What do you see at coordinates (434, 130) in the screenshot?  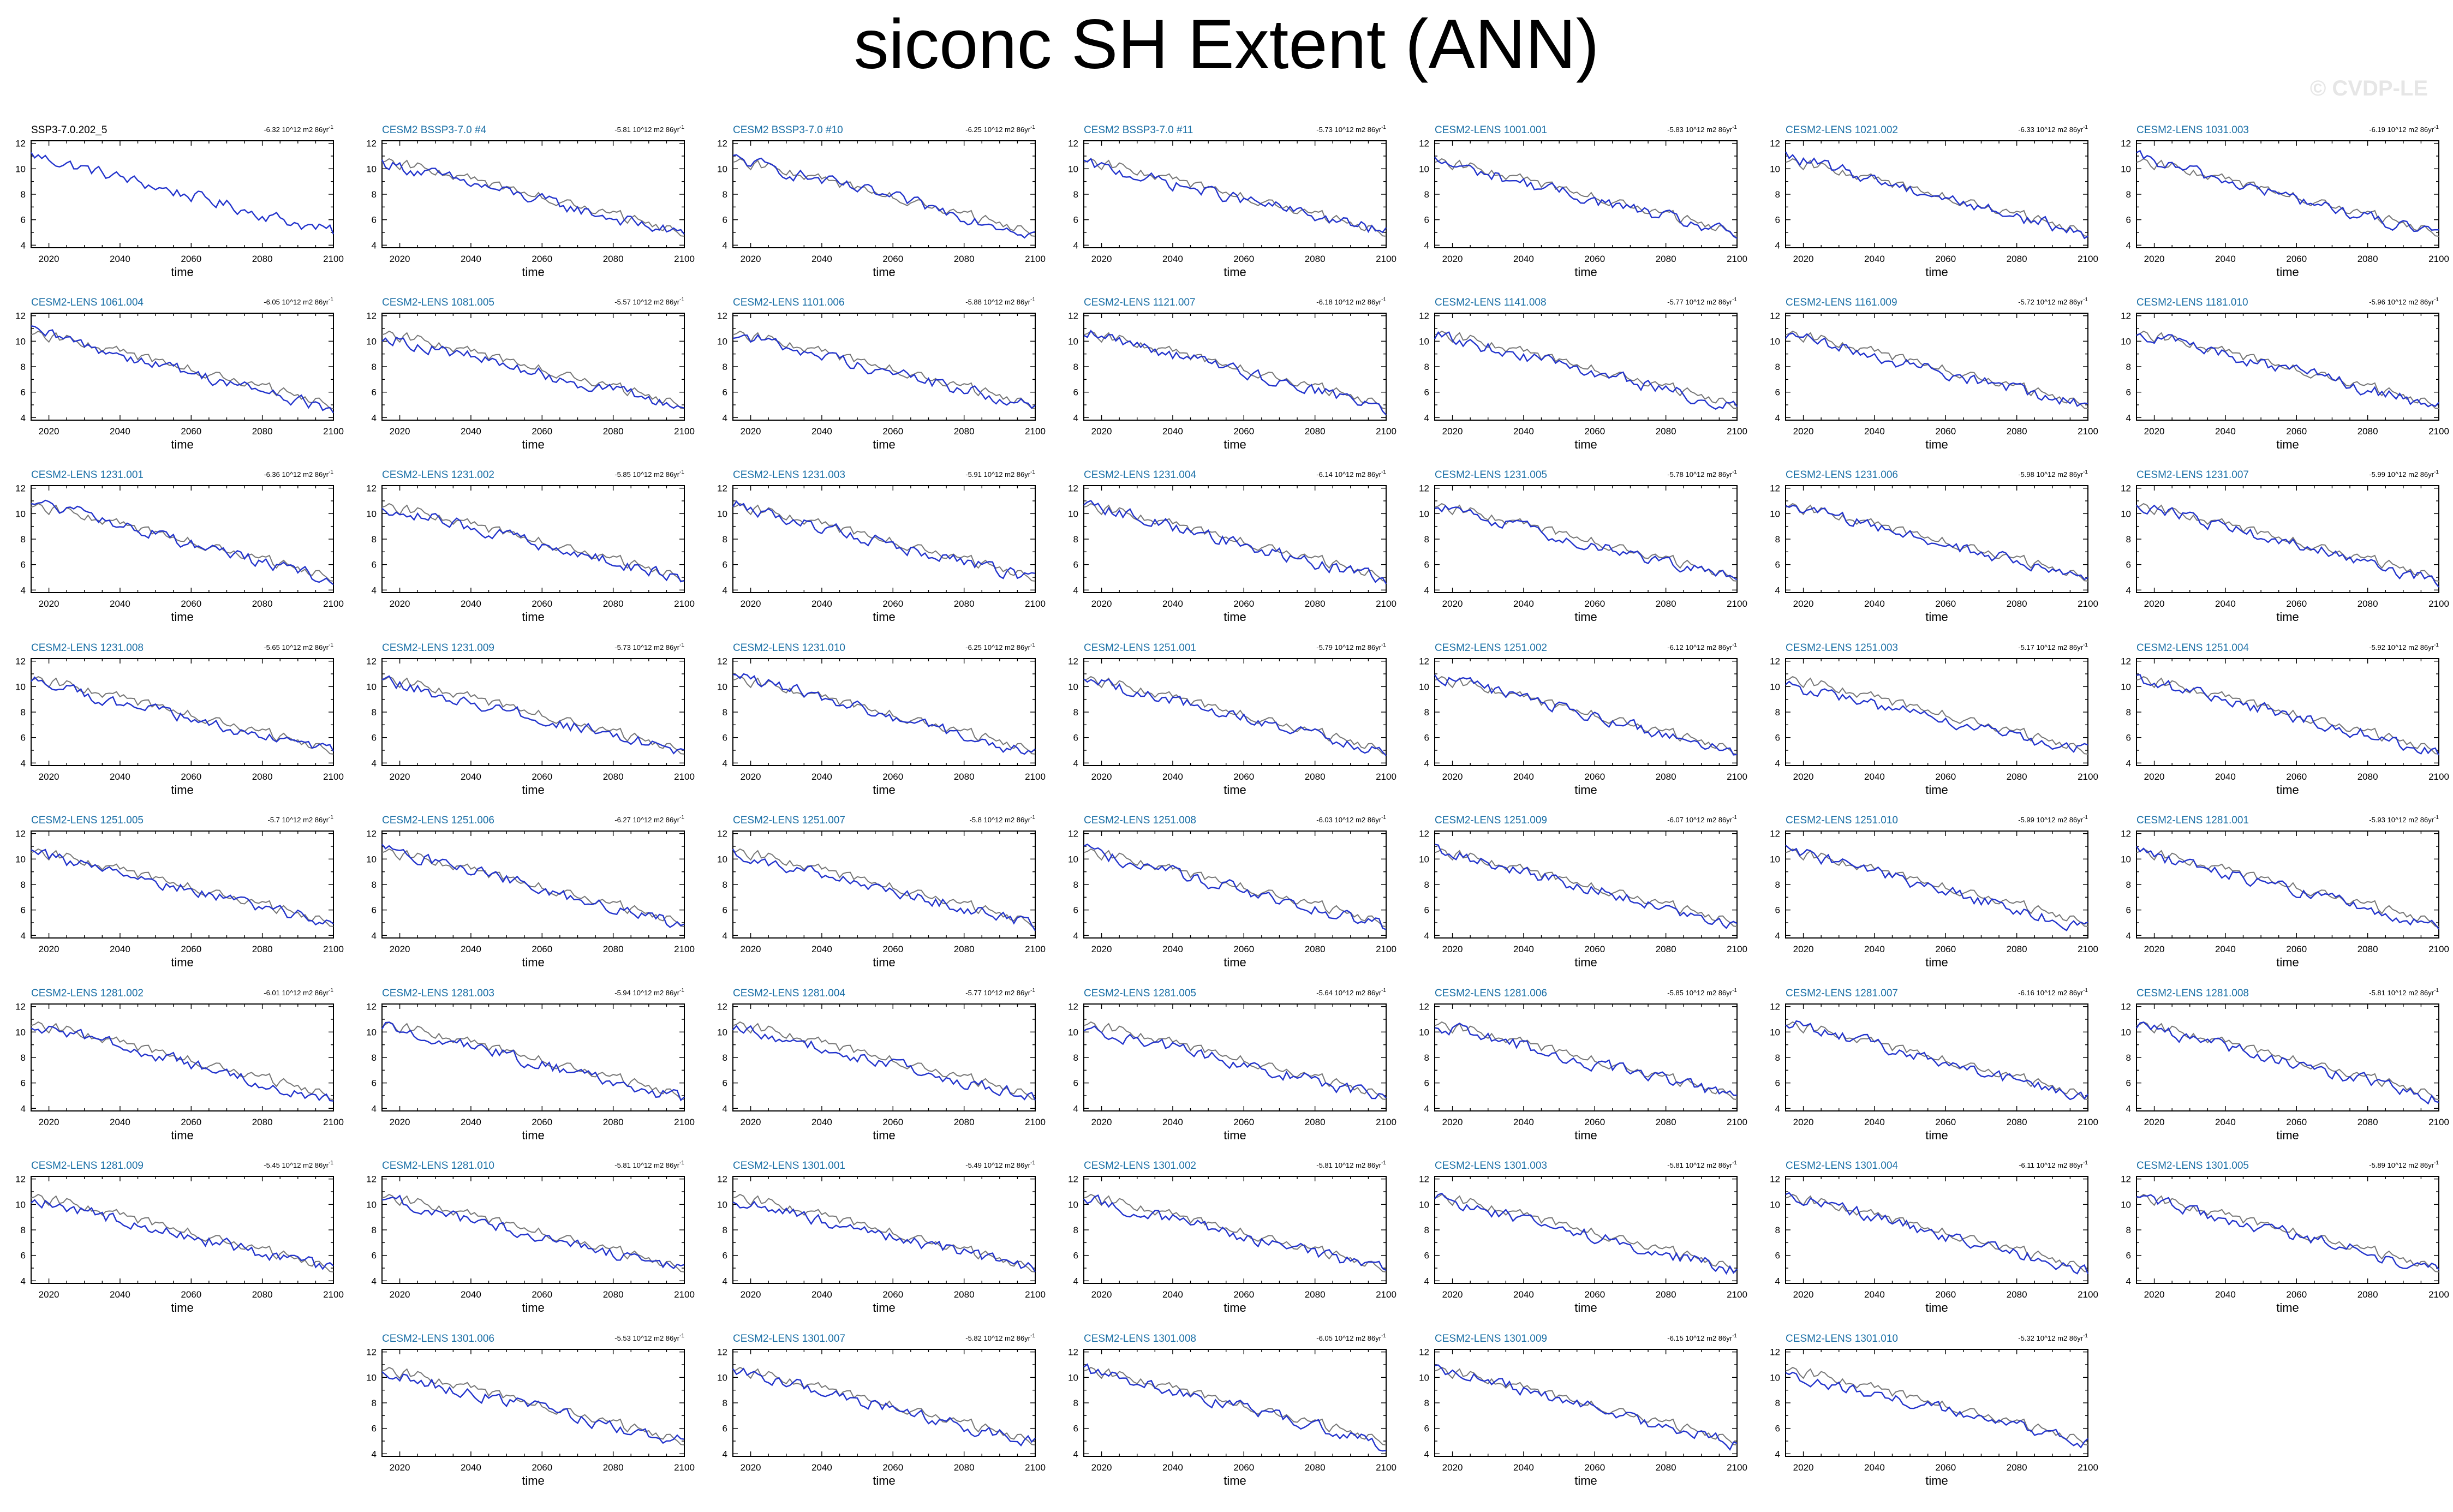 I see `panel-title: CESM2 BSSP3-7.0 #4` at bounding box center [434, 130].